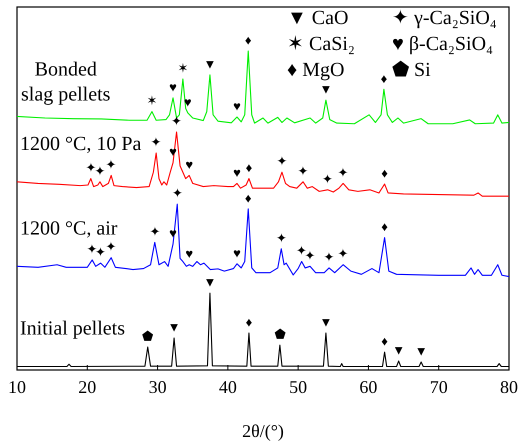  I want to click on series-label: Initial pellets, so click(73, 328).